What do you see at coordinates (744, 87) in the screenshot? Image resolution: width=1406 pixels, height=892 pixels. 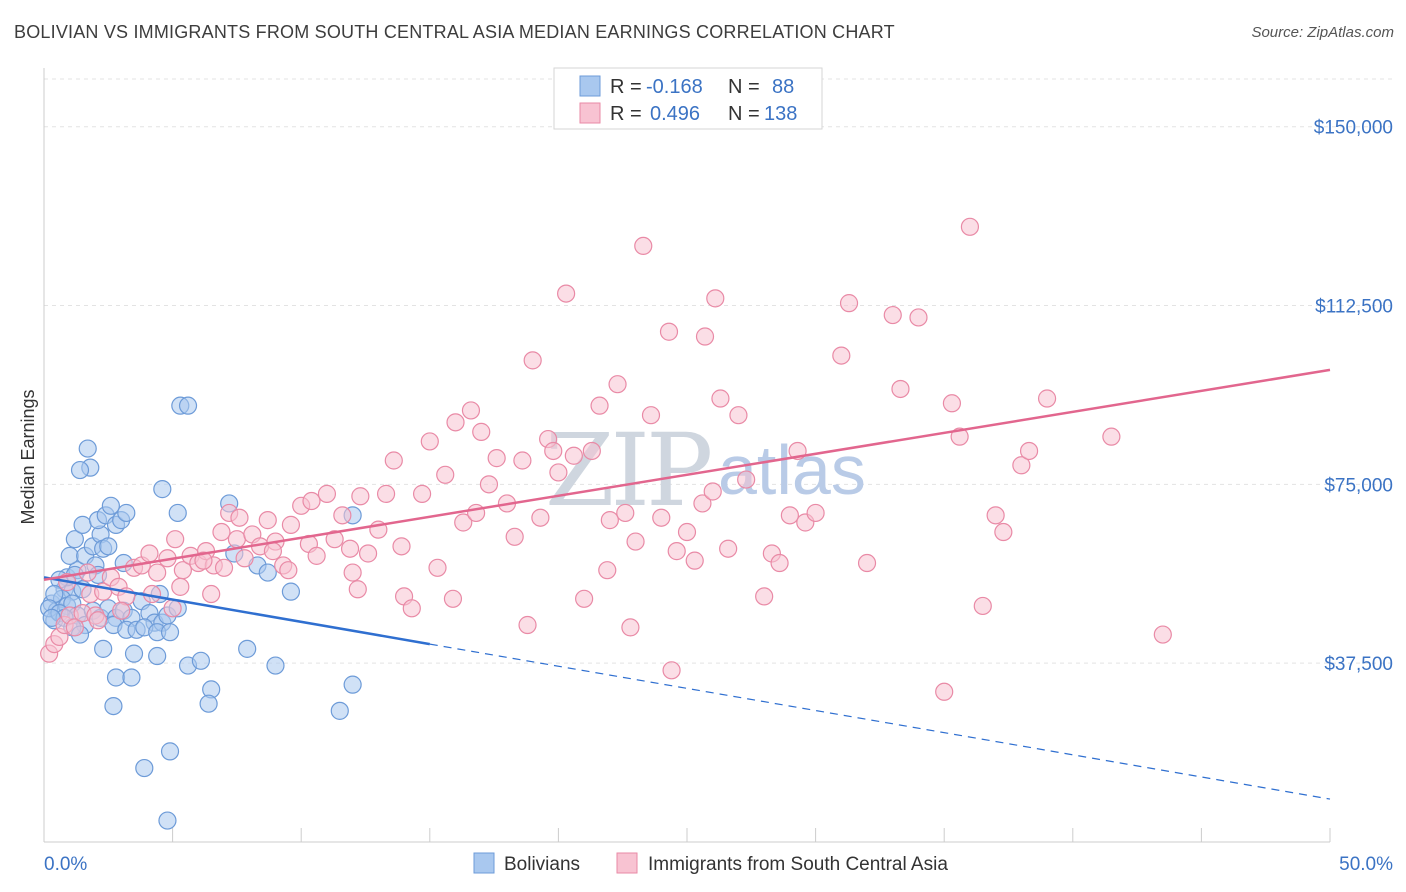 I see `legend-n-label-1: N =` at bounding box center [744, 87].